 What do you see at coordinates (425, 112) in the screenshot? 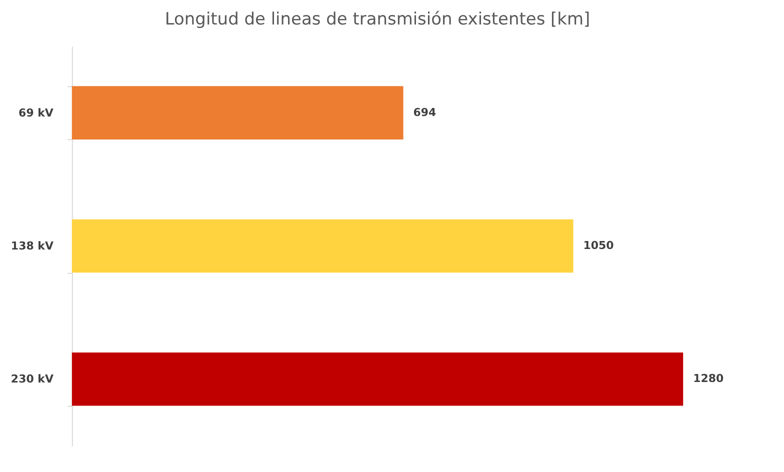
I see `data-label: 694` at bounding box center [425, 112].